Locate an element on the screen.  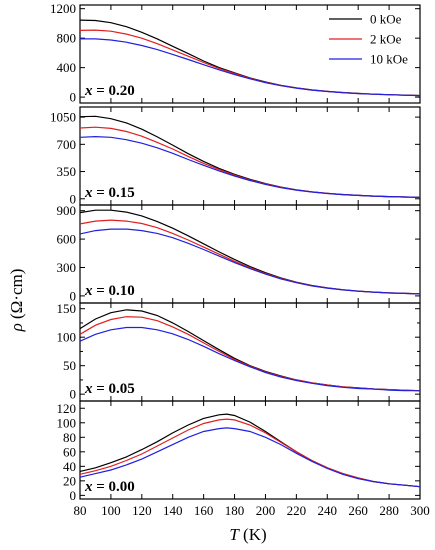
y-axis-label: ρ (Ω·cm) is located at coordinates (16, 301).